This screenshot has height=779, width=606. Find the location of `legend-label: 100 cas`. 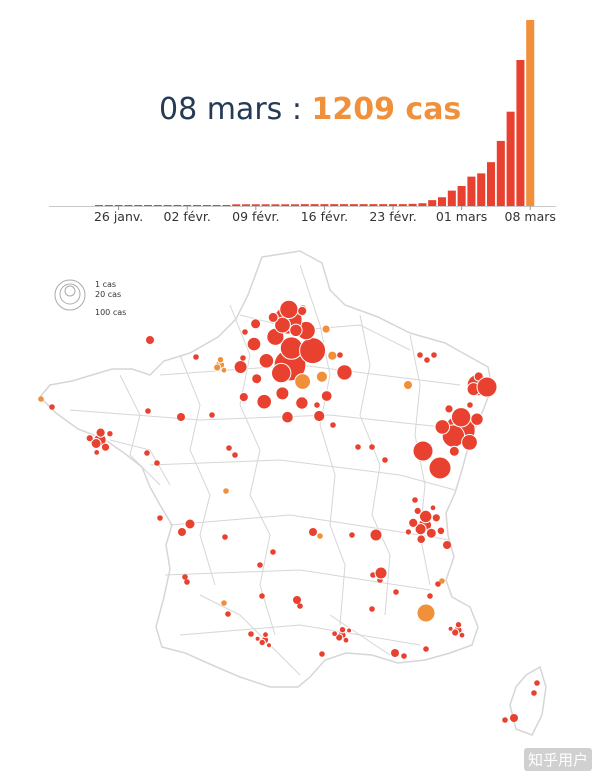

legend-label: 100 cas is located at coordinates (110, 312).